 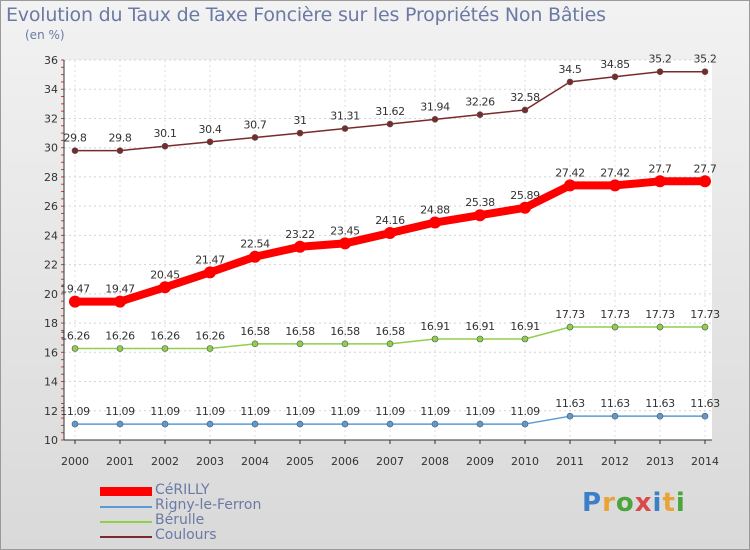 I want to click on x-tick-label: 2014, so click(x=705, y=461).